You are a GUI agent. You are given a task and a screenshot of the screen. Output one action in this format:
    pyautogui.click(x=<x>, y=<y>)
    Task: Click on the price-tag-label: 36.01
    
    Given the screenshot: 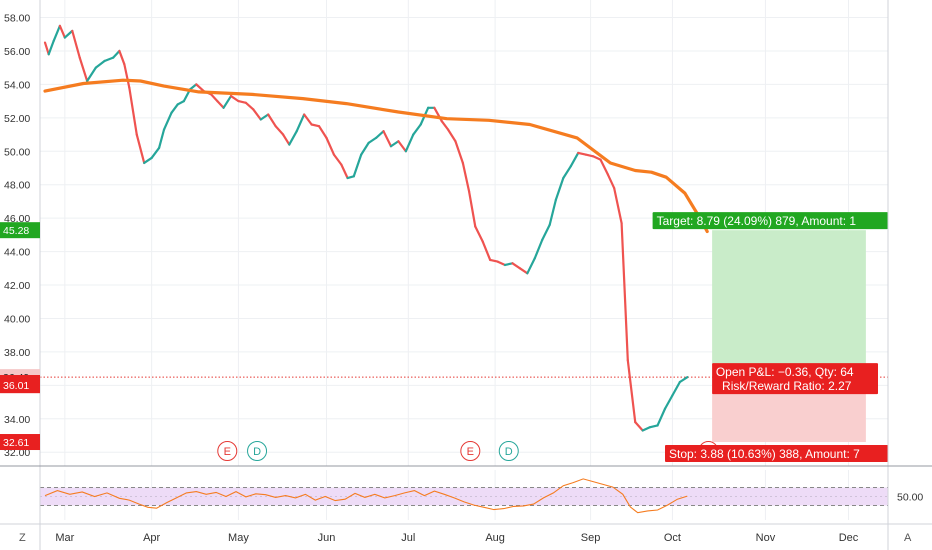 What is the action you would take?
    pyautogui.click(x=16, y=386)
    